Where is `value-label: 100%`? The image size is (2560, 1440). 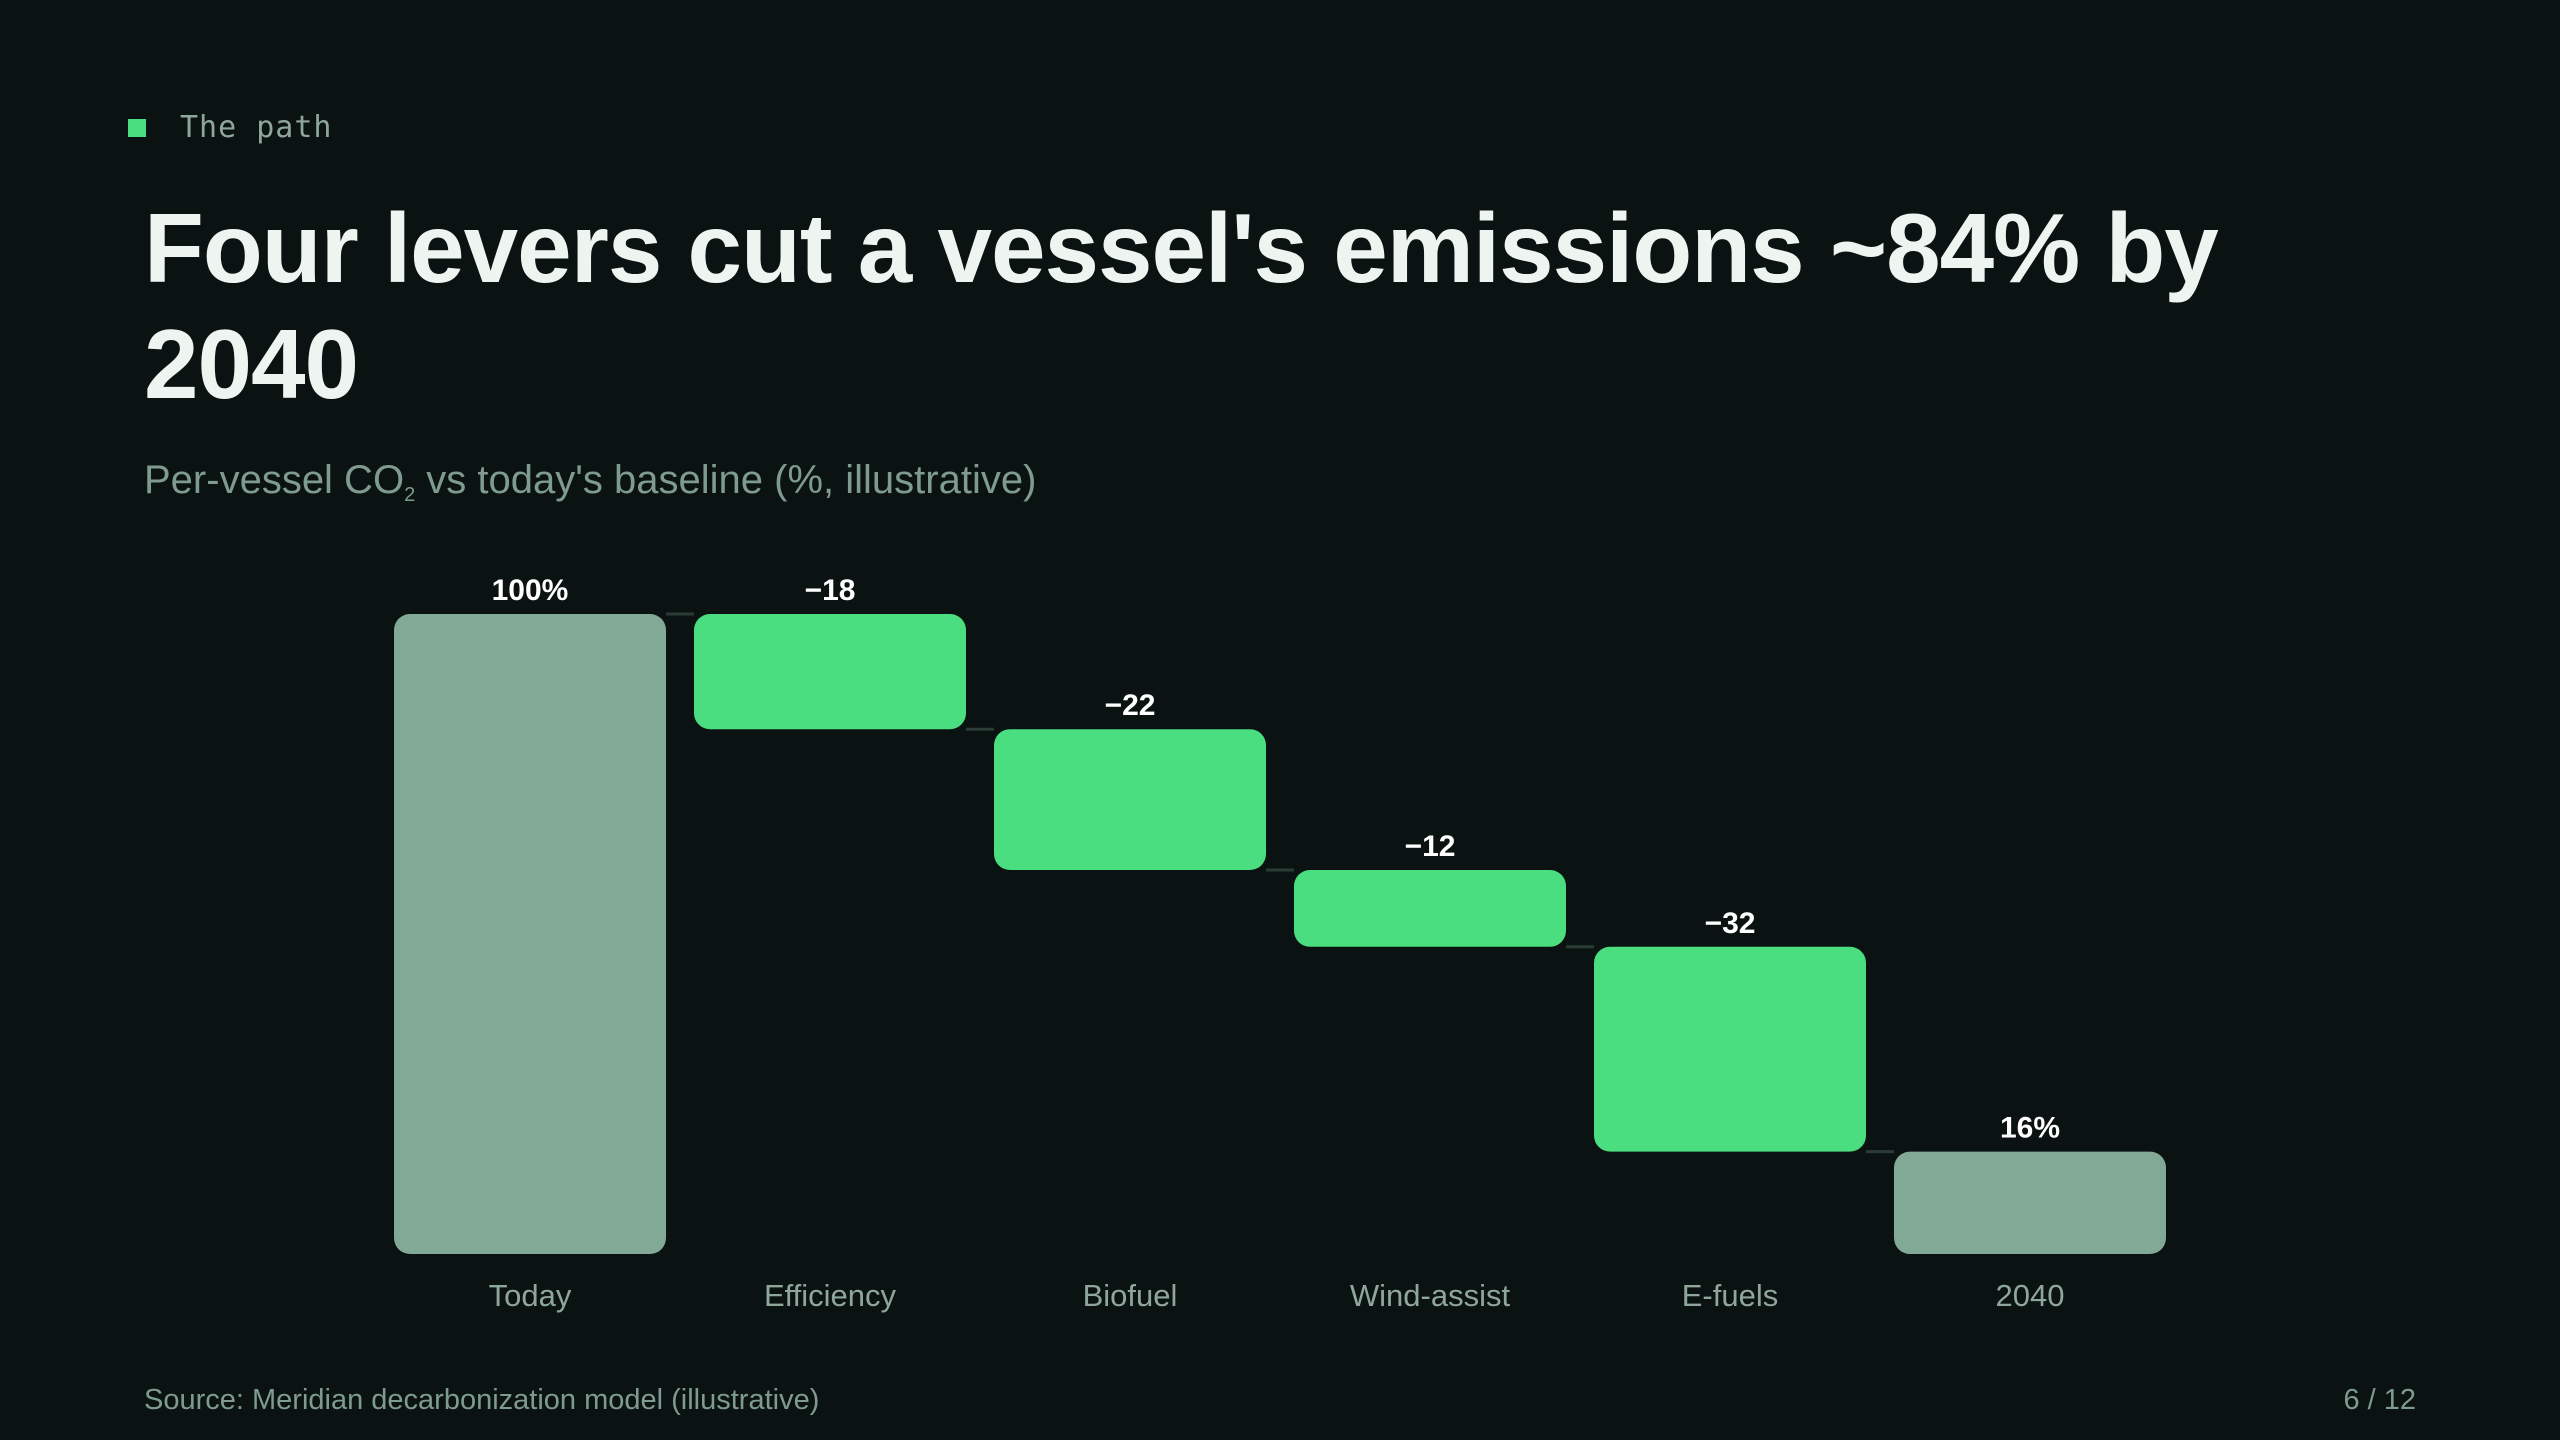
value-label: 100% is located at coordinates (530, 590).